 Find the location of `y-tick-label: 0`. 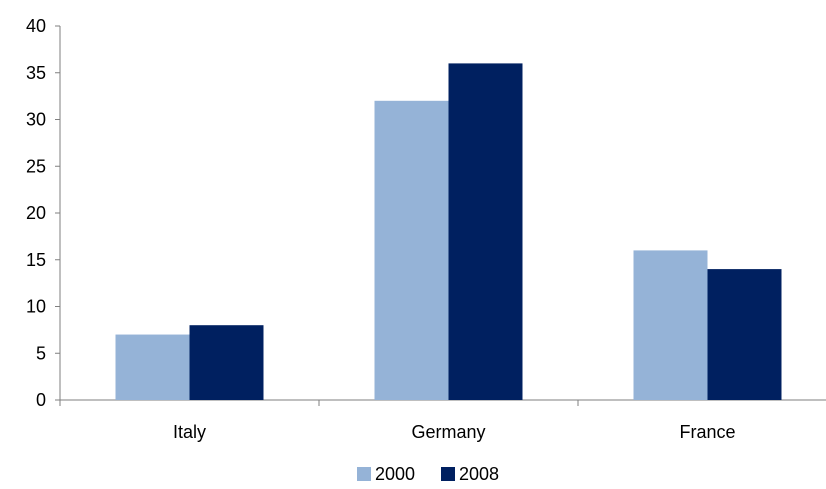

y-tick-label: 0 is located at coordinates (41, 400).